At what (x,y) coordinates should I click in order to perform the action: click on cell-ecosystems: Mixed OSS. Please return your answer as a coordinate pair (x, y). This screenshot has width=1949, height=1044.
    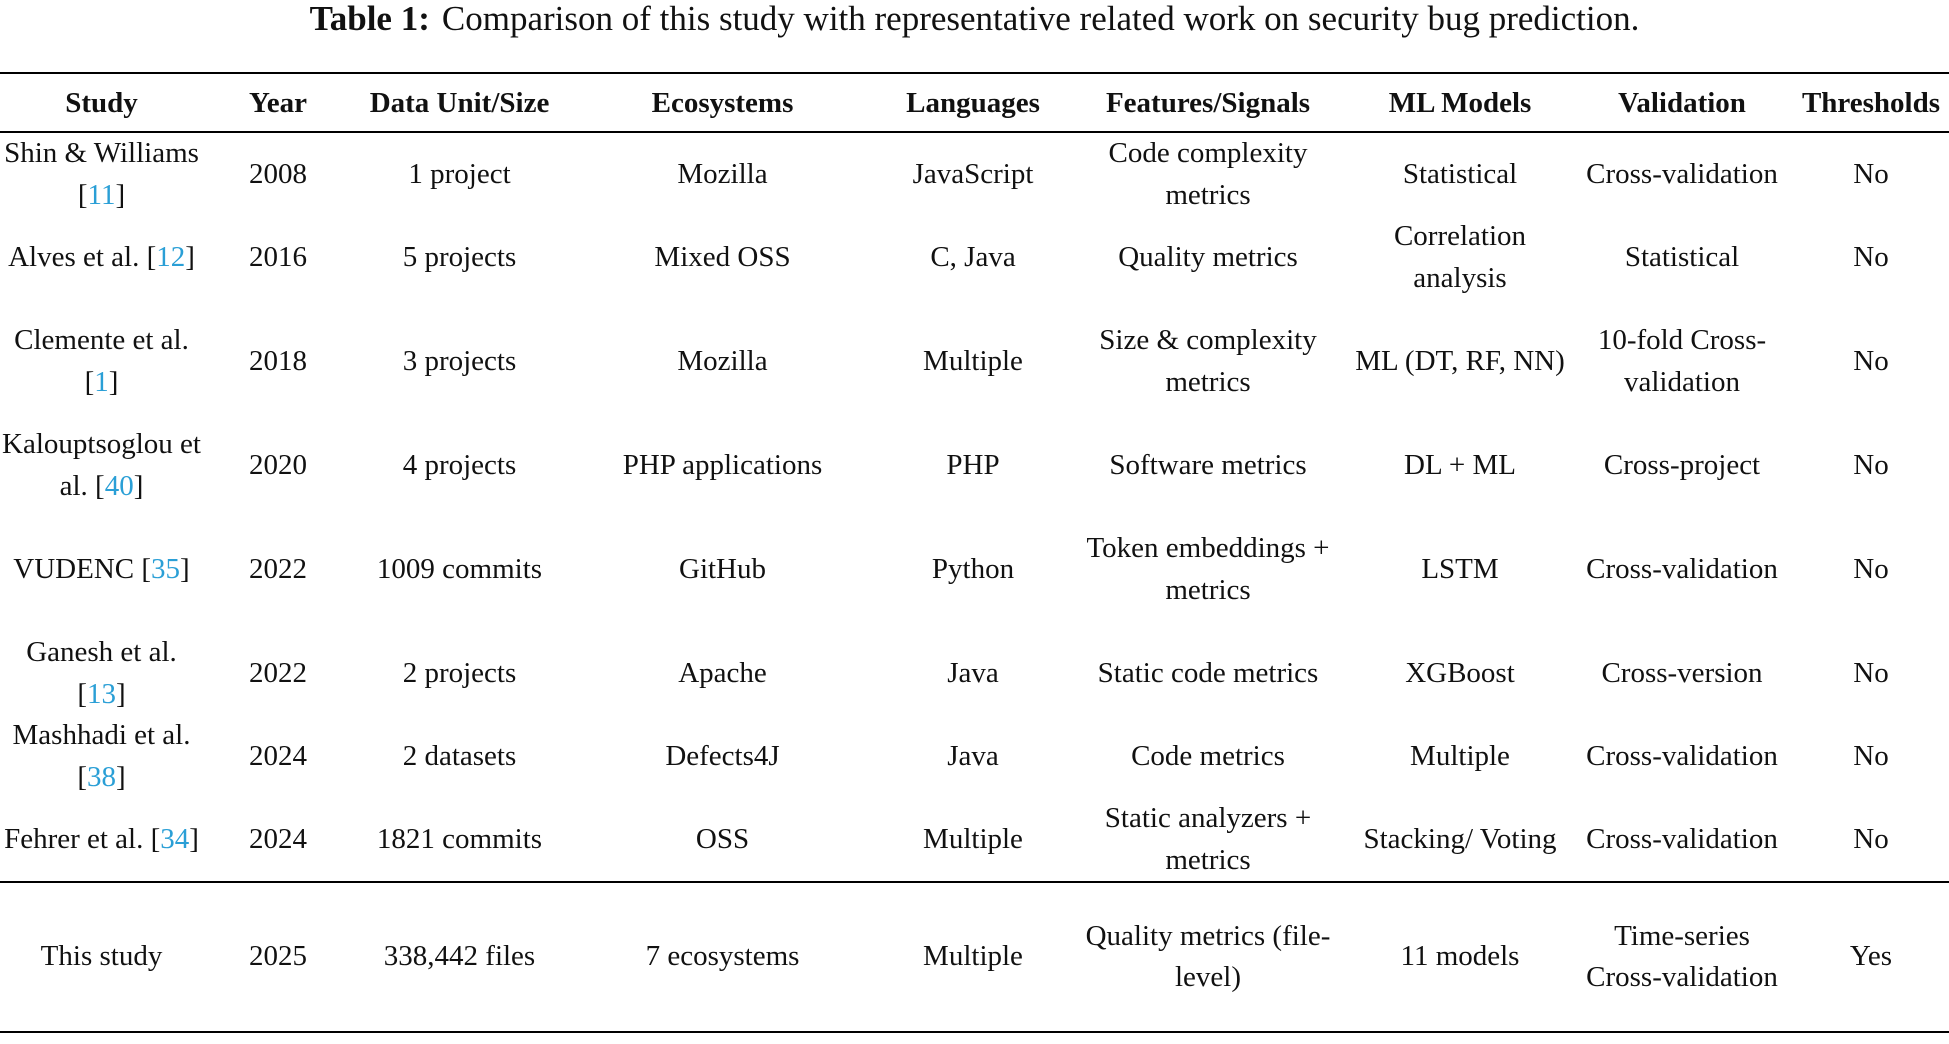
    Looking at the image, I should click on (722, 256).